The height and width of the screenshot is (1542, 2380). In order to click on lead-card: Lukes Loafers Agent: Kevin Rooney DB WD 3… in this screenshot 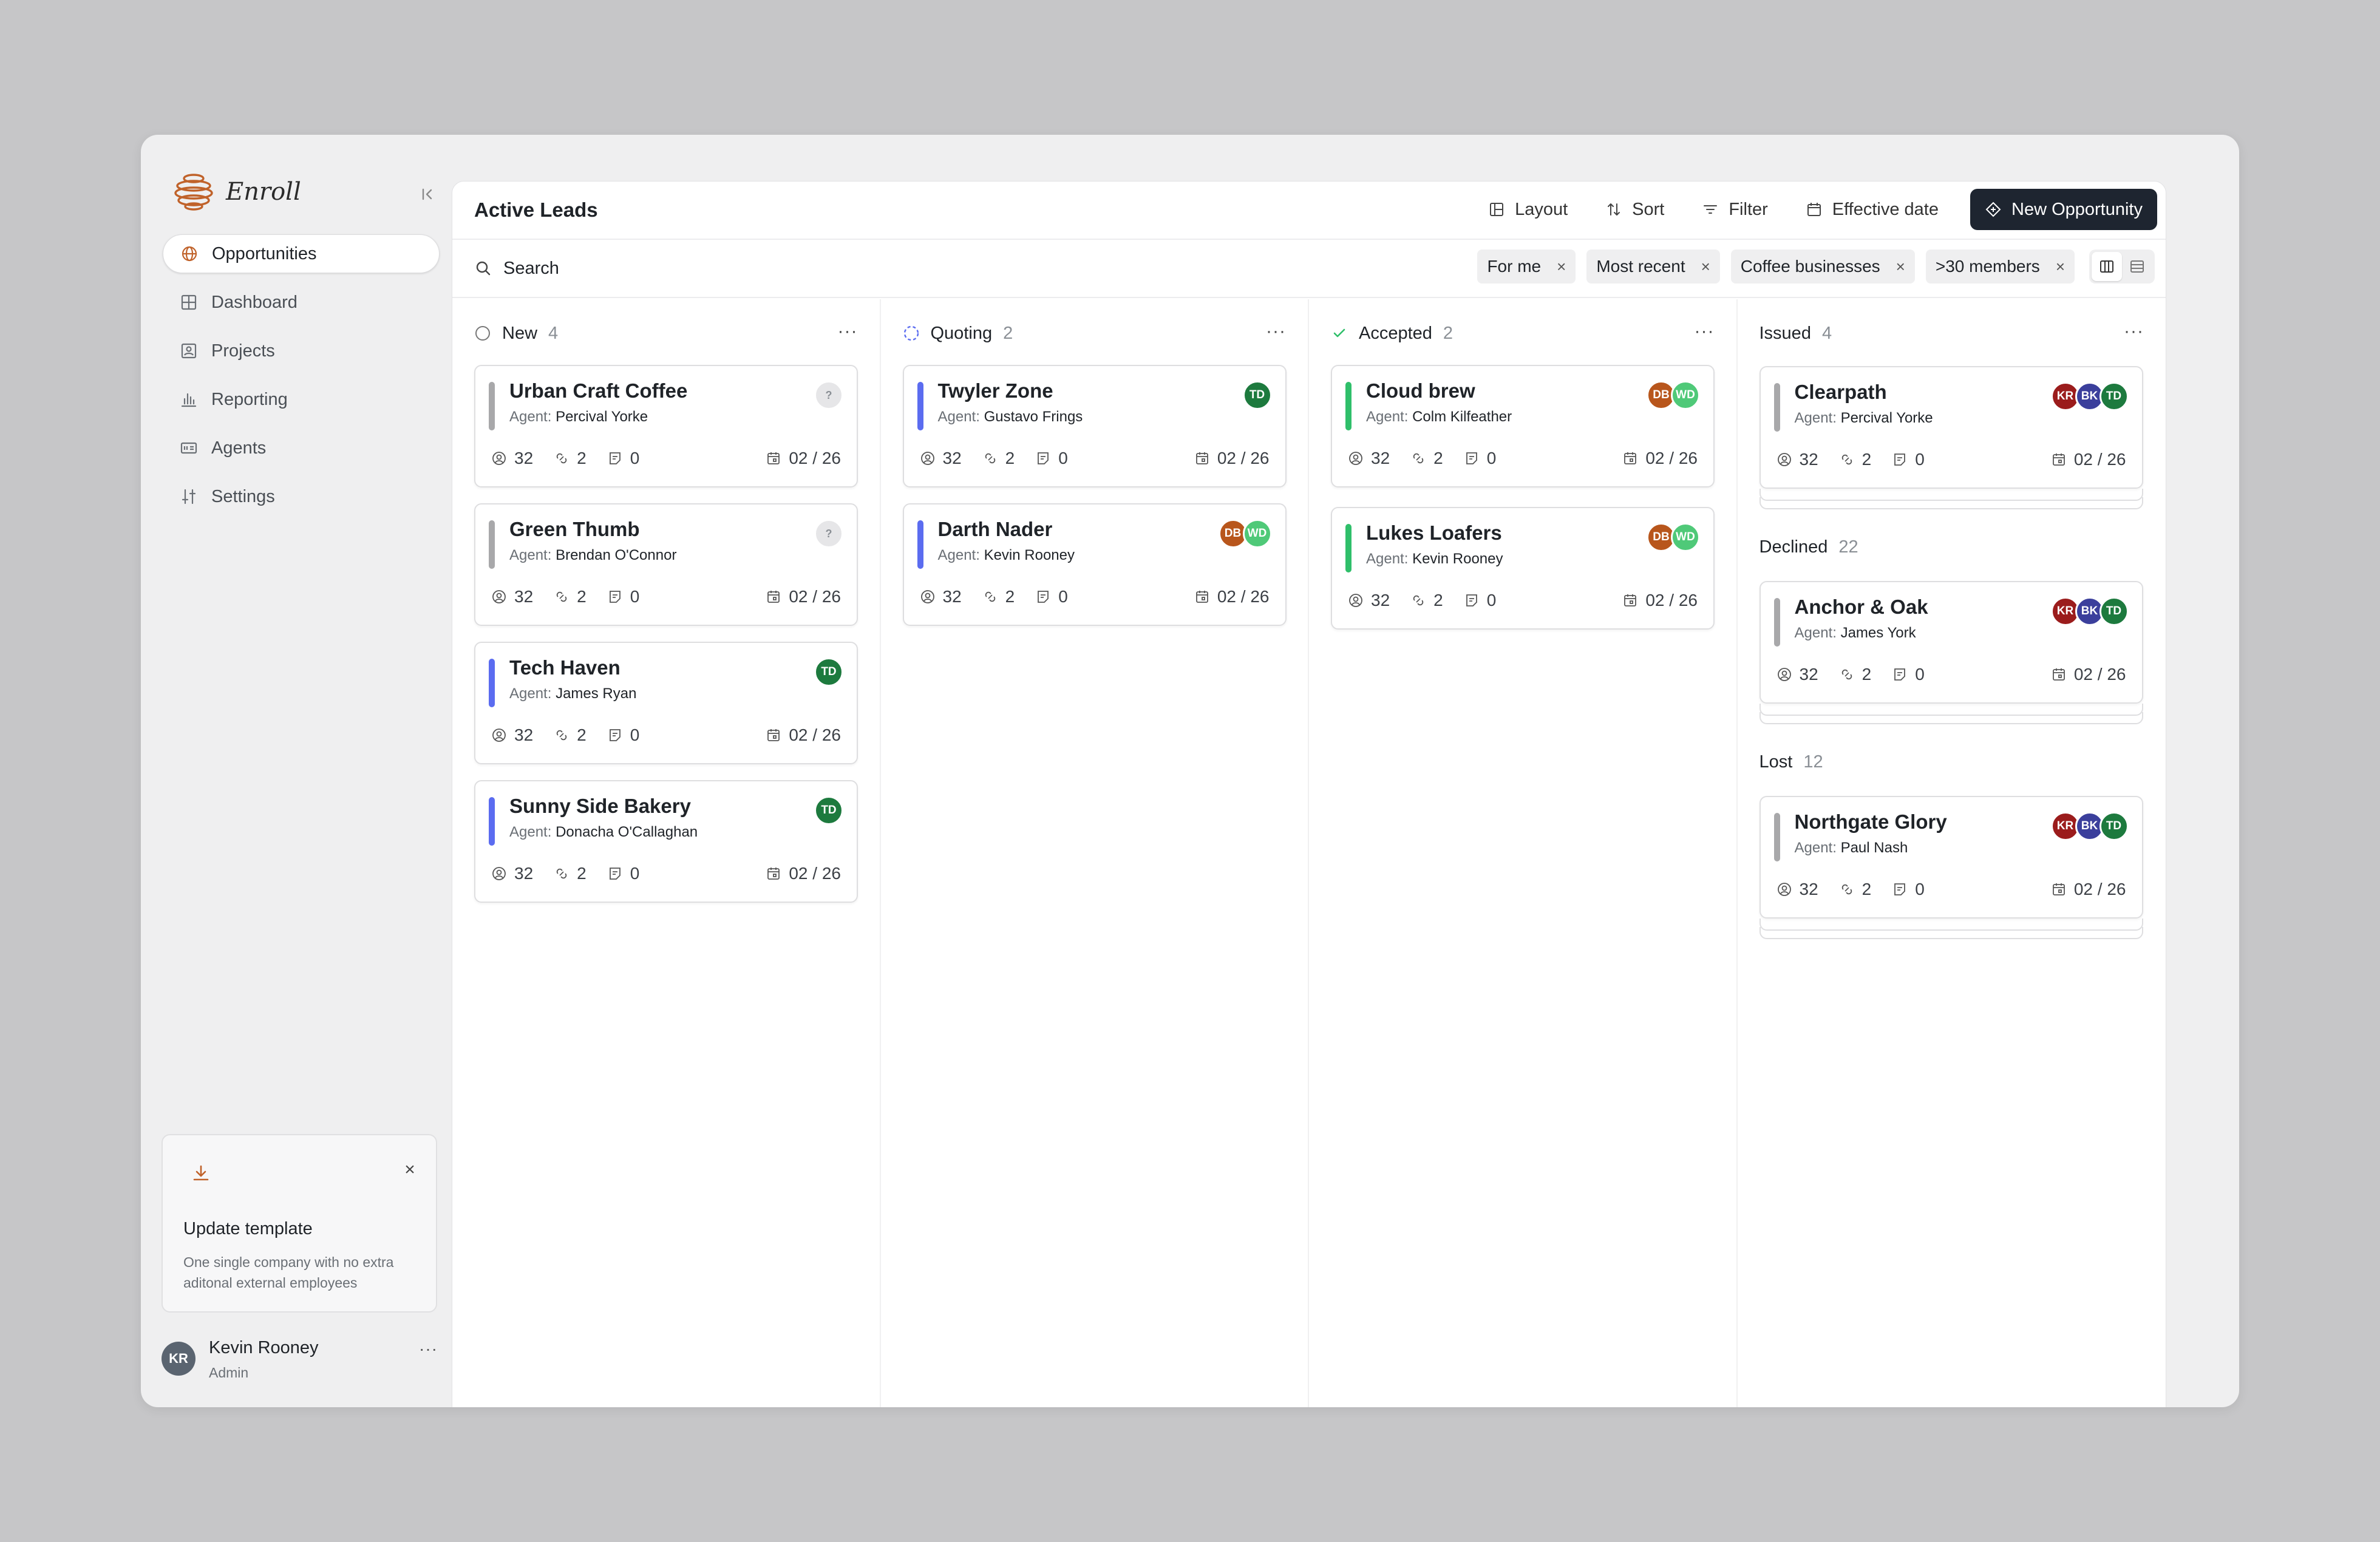, I will do `click(1523, 568)`.